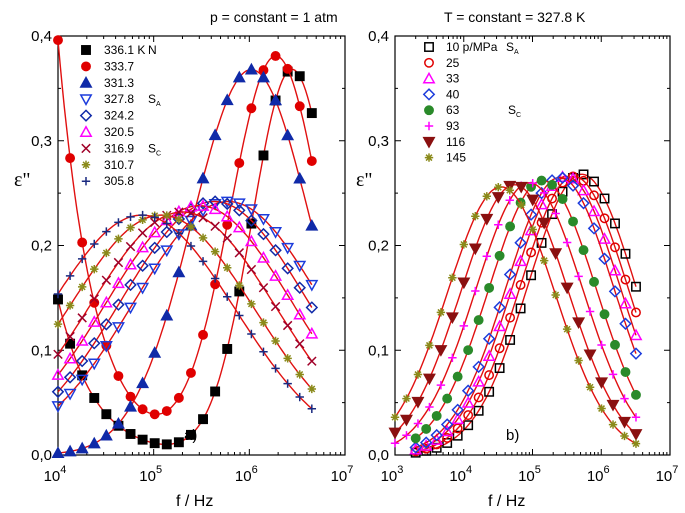 The height and width of the screenshot is (513, 685). I want to click on panel-a-title: p = constant = 1 atm, so click(274, 17).